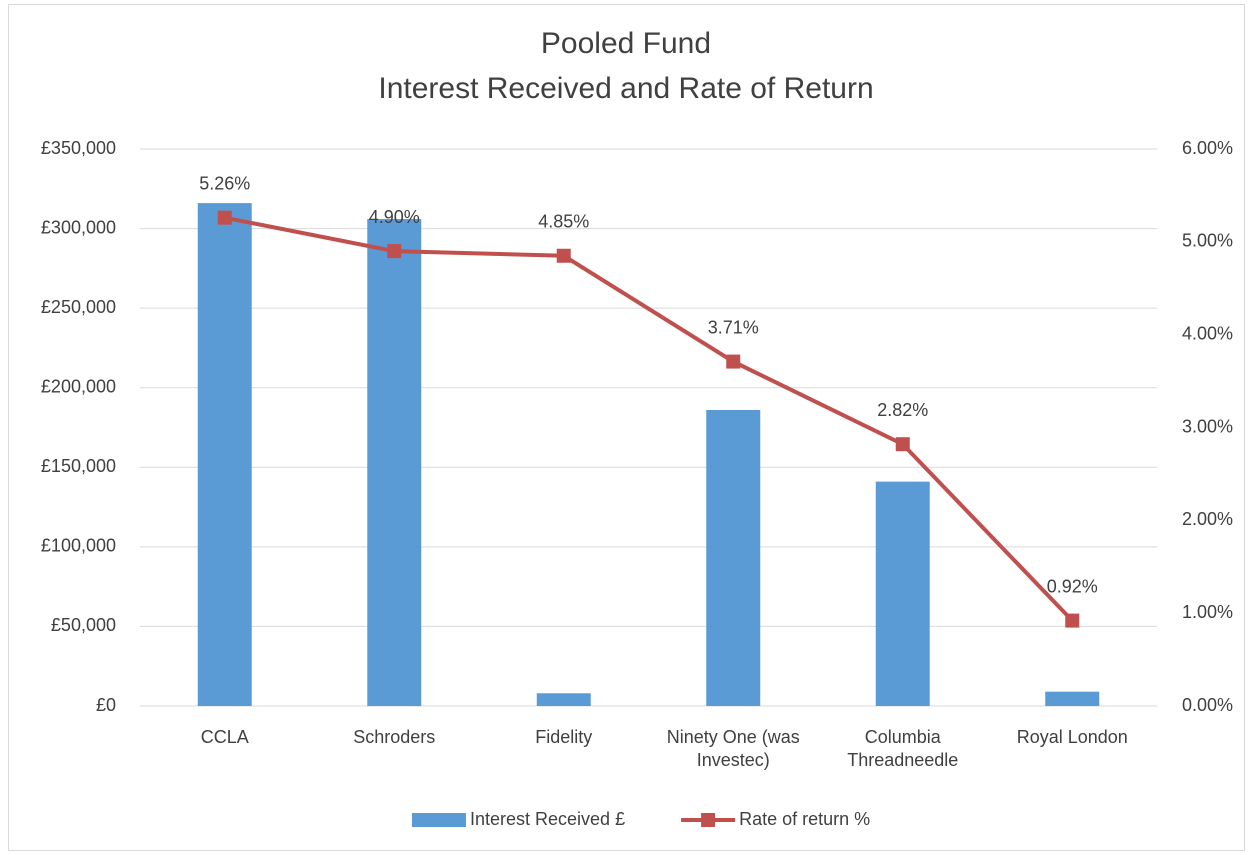 This screenshot has width=1253, height=855. What do you see at coordinates (804, 819) in the screenshot?
I see `legend-label: Rate of return %` at bounding box center [804, 819].